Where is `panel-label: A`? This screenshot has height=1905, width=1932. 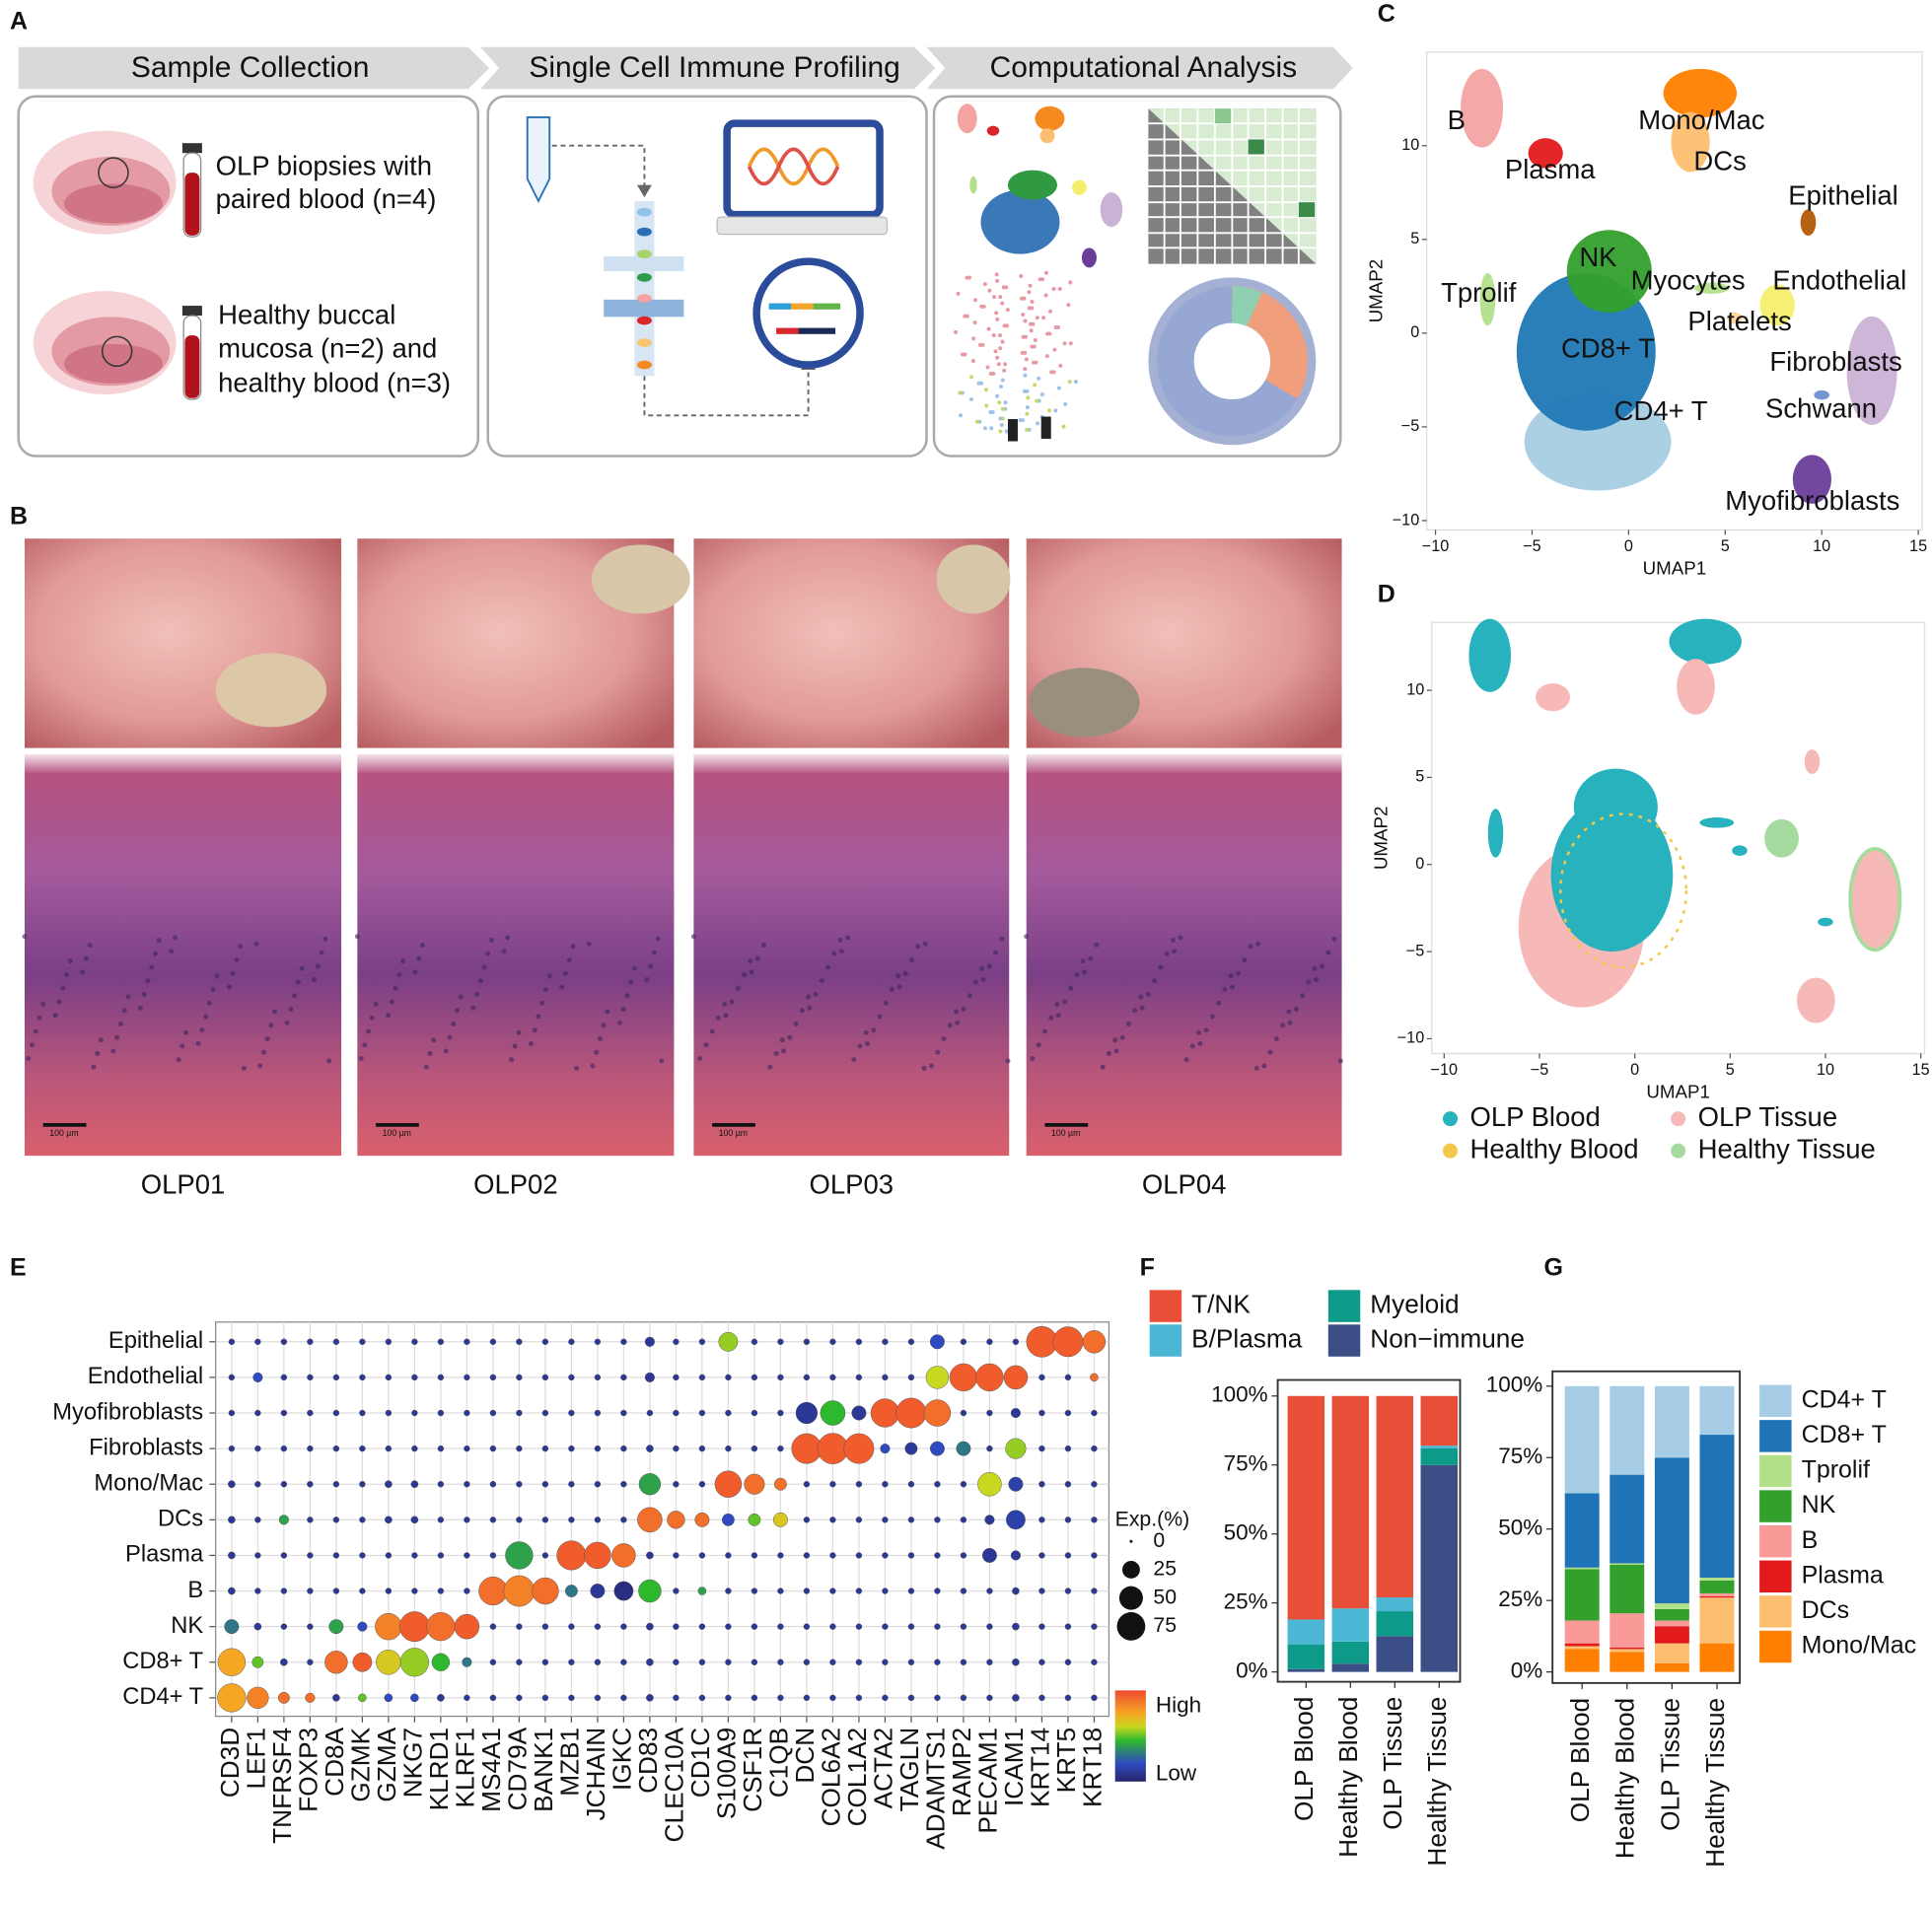
panel-label: A is located at coordinates (19, 21).